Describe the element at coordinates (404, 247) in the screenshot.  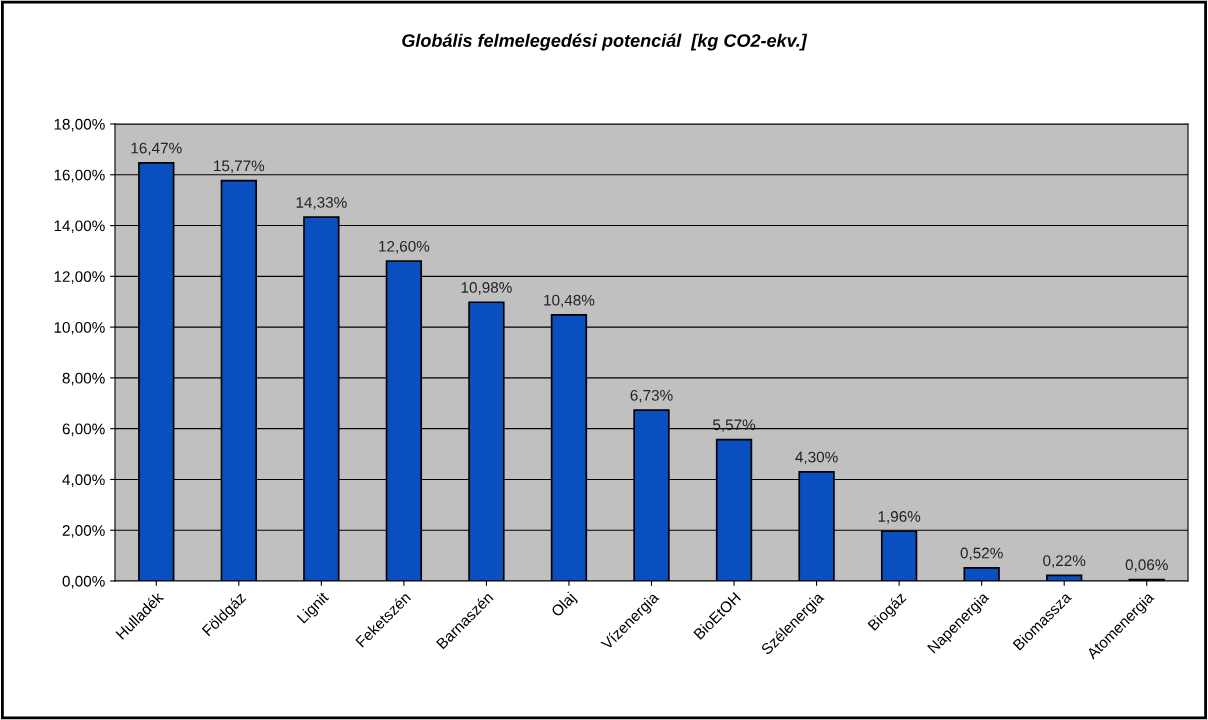
I see `data-label: 12,60%` at that location.